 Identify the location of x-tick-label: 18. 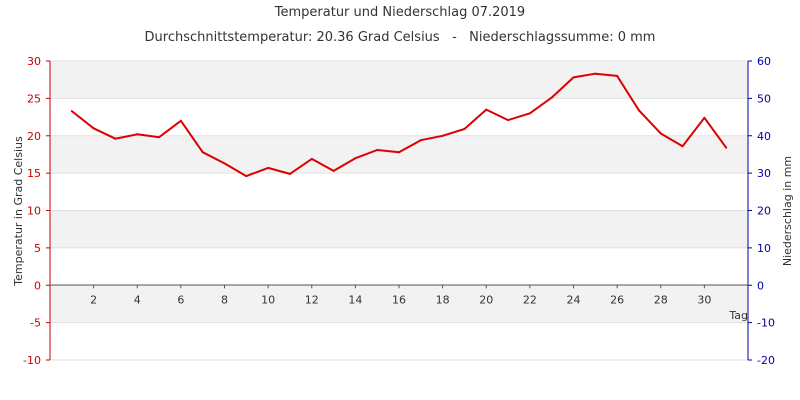
(443, 299).